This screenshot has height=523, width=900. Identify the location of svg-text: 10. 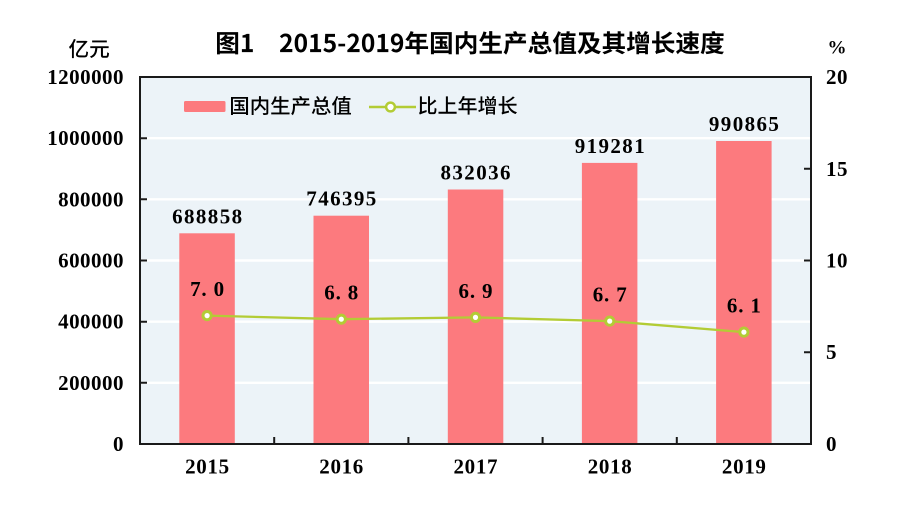
(837, 261).